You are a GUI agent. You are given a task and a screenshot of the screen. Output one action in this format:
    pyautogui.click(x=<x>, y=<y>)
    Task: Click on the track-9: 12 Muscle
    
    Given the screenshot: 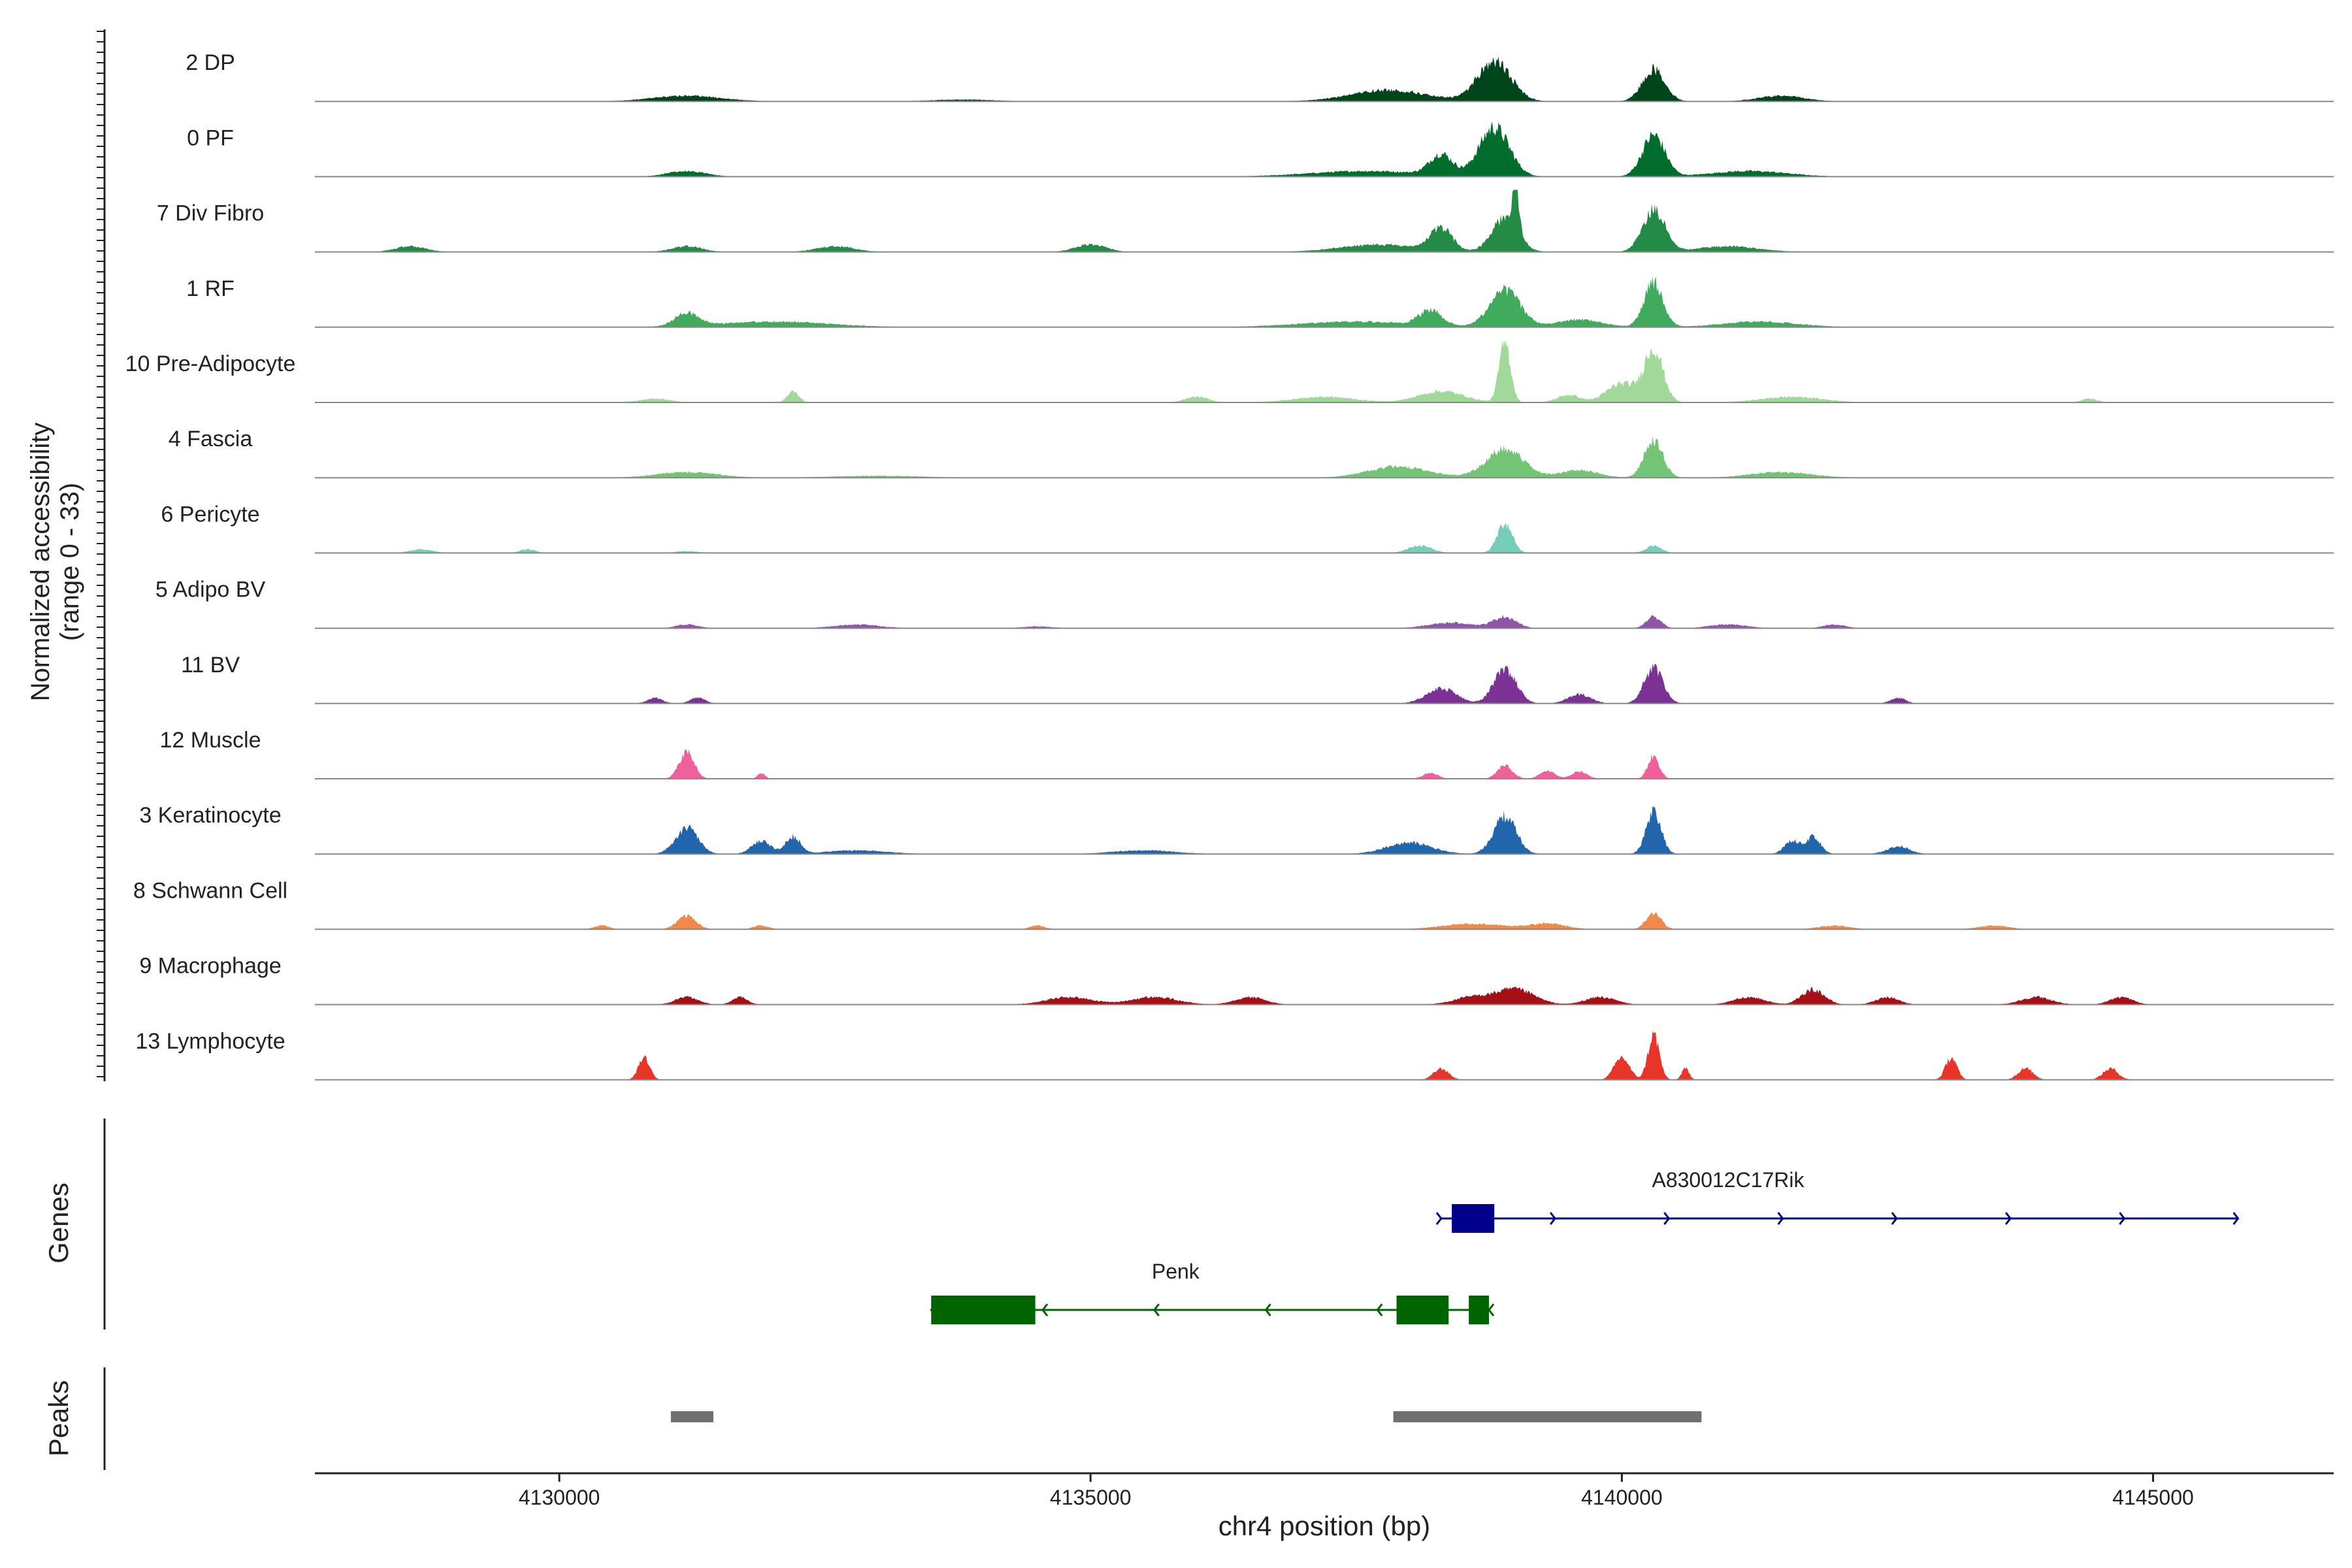 What is the action you would take?
    pyautogui.click(x=1247, y=753)
    